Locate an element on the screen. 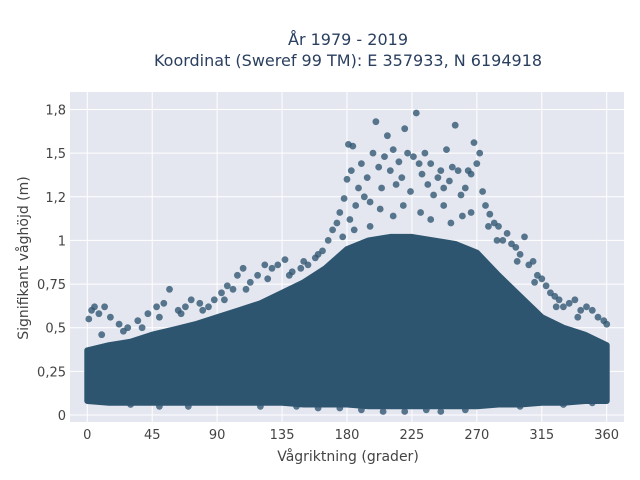  y-axis-ticks: 0 0,25 0,5 0,75 1 1,2 1,5 1,8 is located at coordinates (51, 263).